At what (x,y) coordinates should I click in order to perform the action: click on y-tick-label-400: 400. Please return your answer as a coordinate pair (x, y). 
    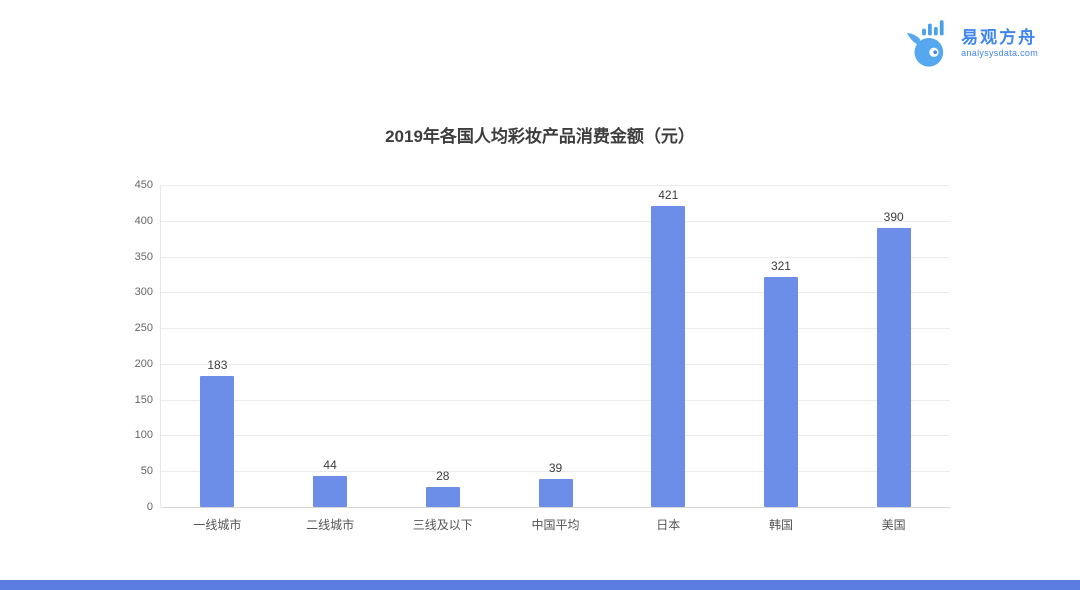
    Looking at the image, I should click on (143, 220).